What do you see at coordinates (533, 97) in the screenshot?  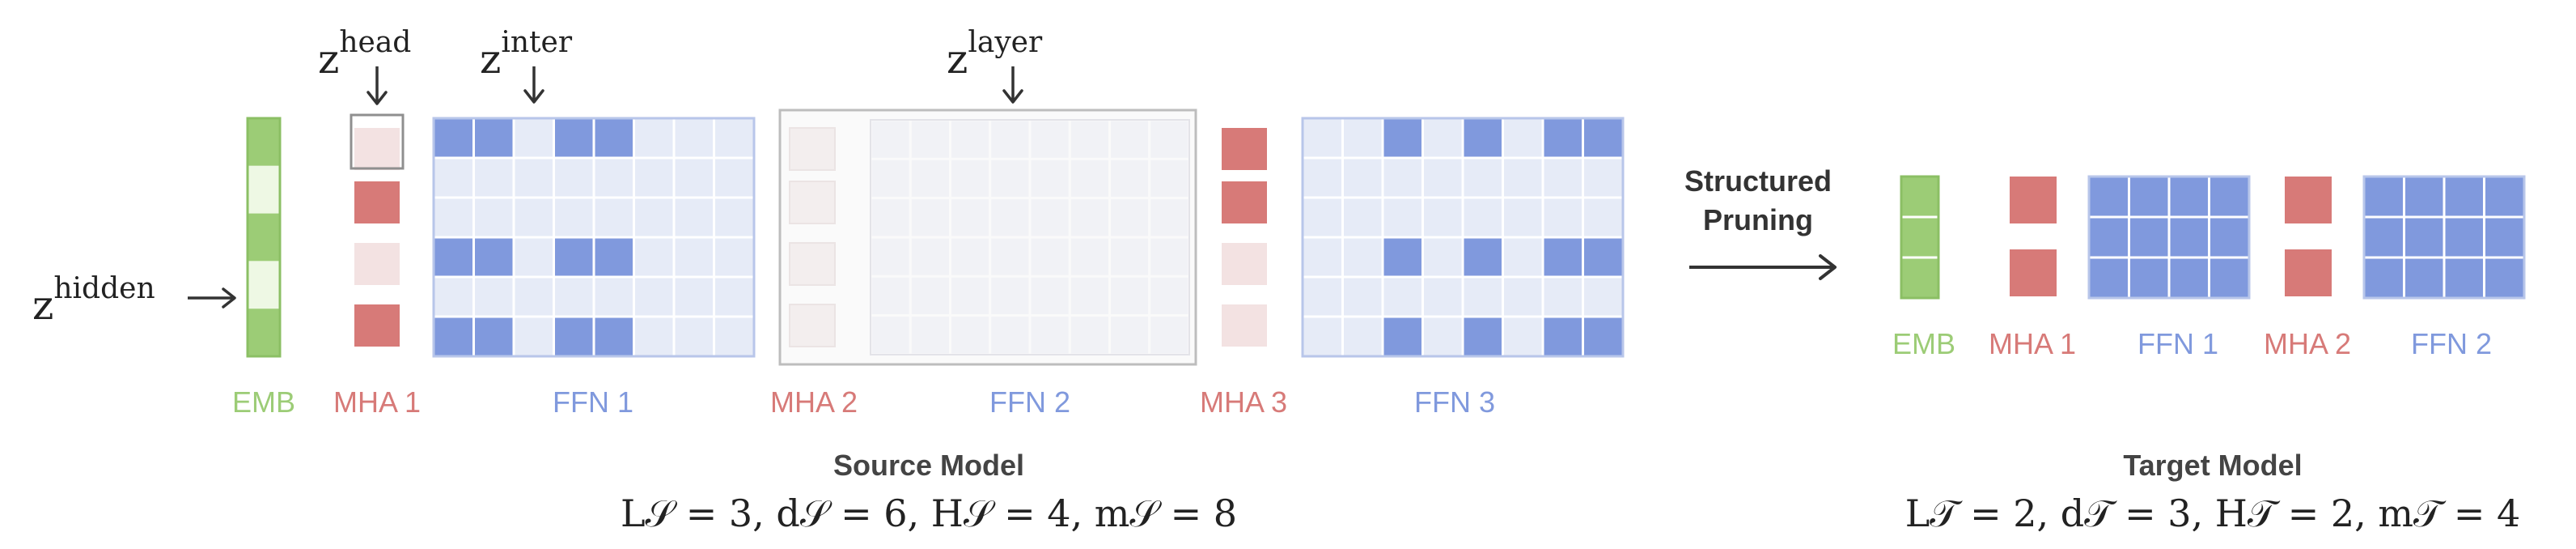 I see `z-inter-arrow-head` at bounding box center [533, 97].